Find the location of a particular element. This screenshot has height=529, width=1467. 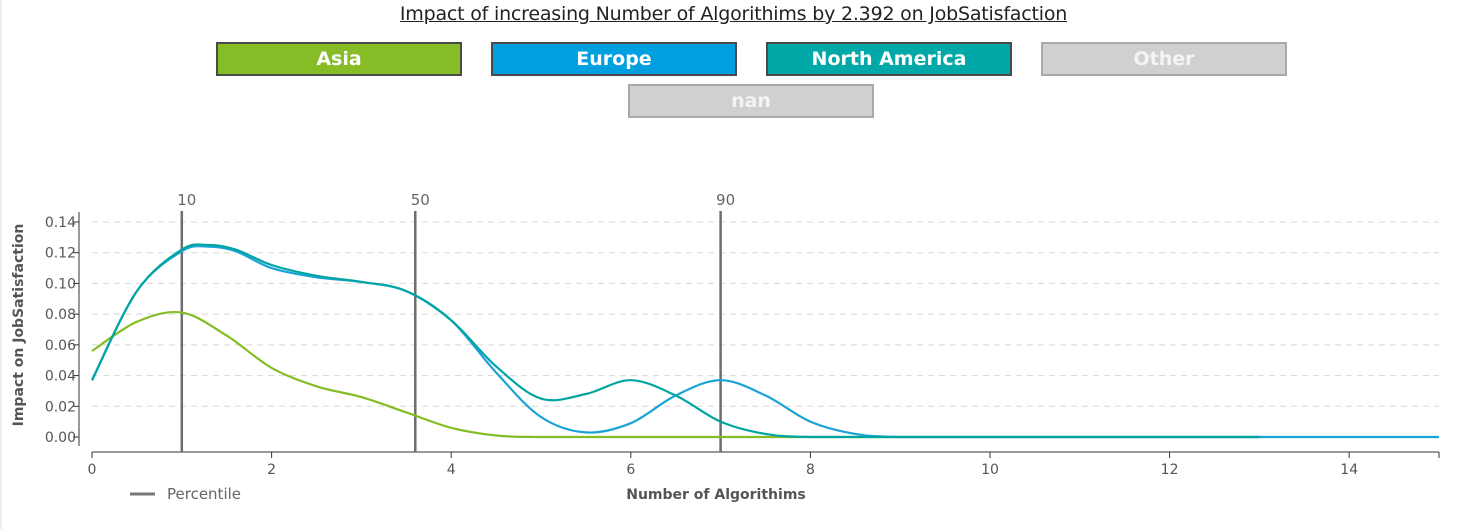

y-tick-label: 0.00 is located at coordinates (60, 438).